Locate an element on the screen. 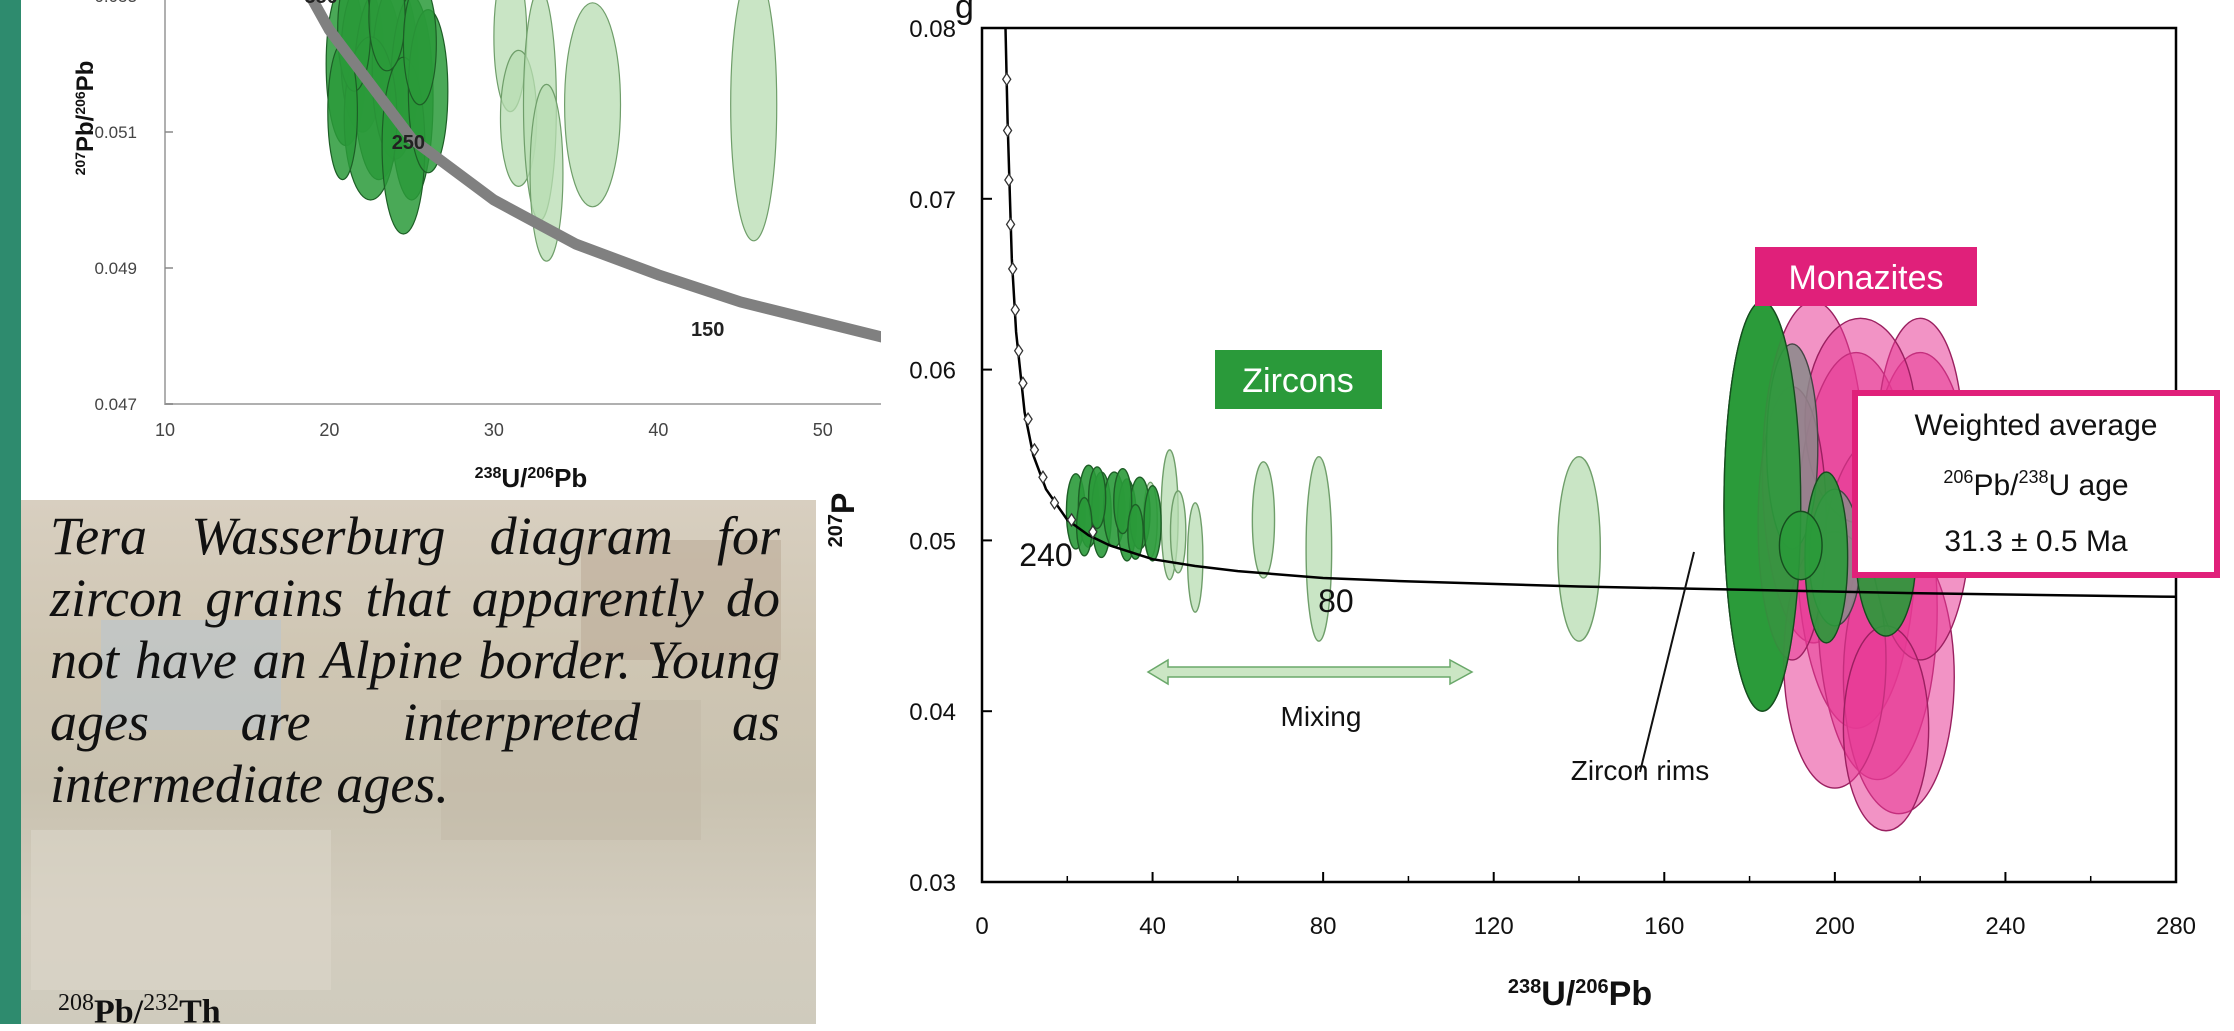 The height and width of the screenshot is (1031, 2234). inset-y-tick-label: 0.053 is located at coordinates (115, 3).